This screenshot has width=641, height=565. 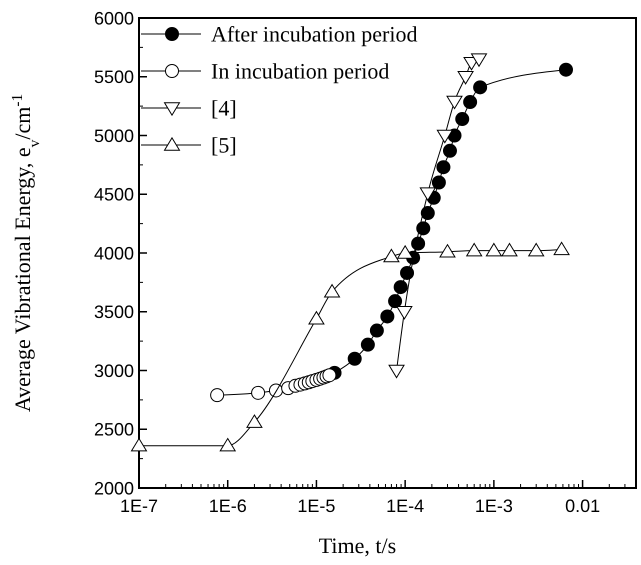 What do you see at coordinates (224, 145) in the screenshot?
I see `legend-label: [5]` at bounding box center [224, 145].